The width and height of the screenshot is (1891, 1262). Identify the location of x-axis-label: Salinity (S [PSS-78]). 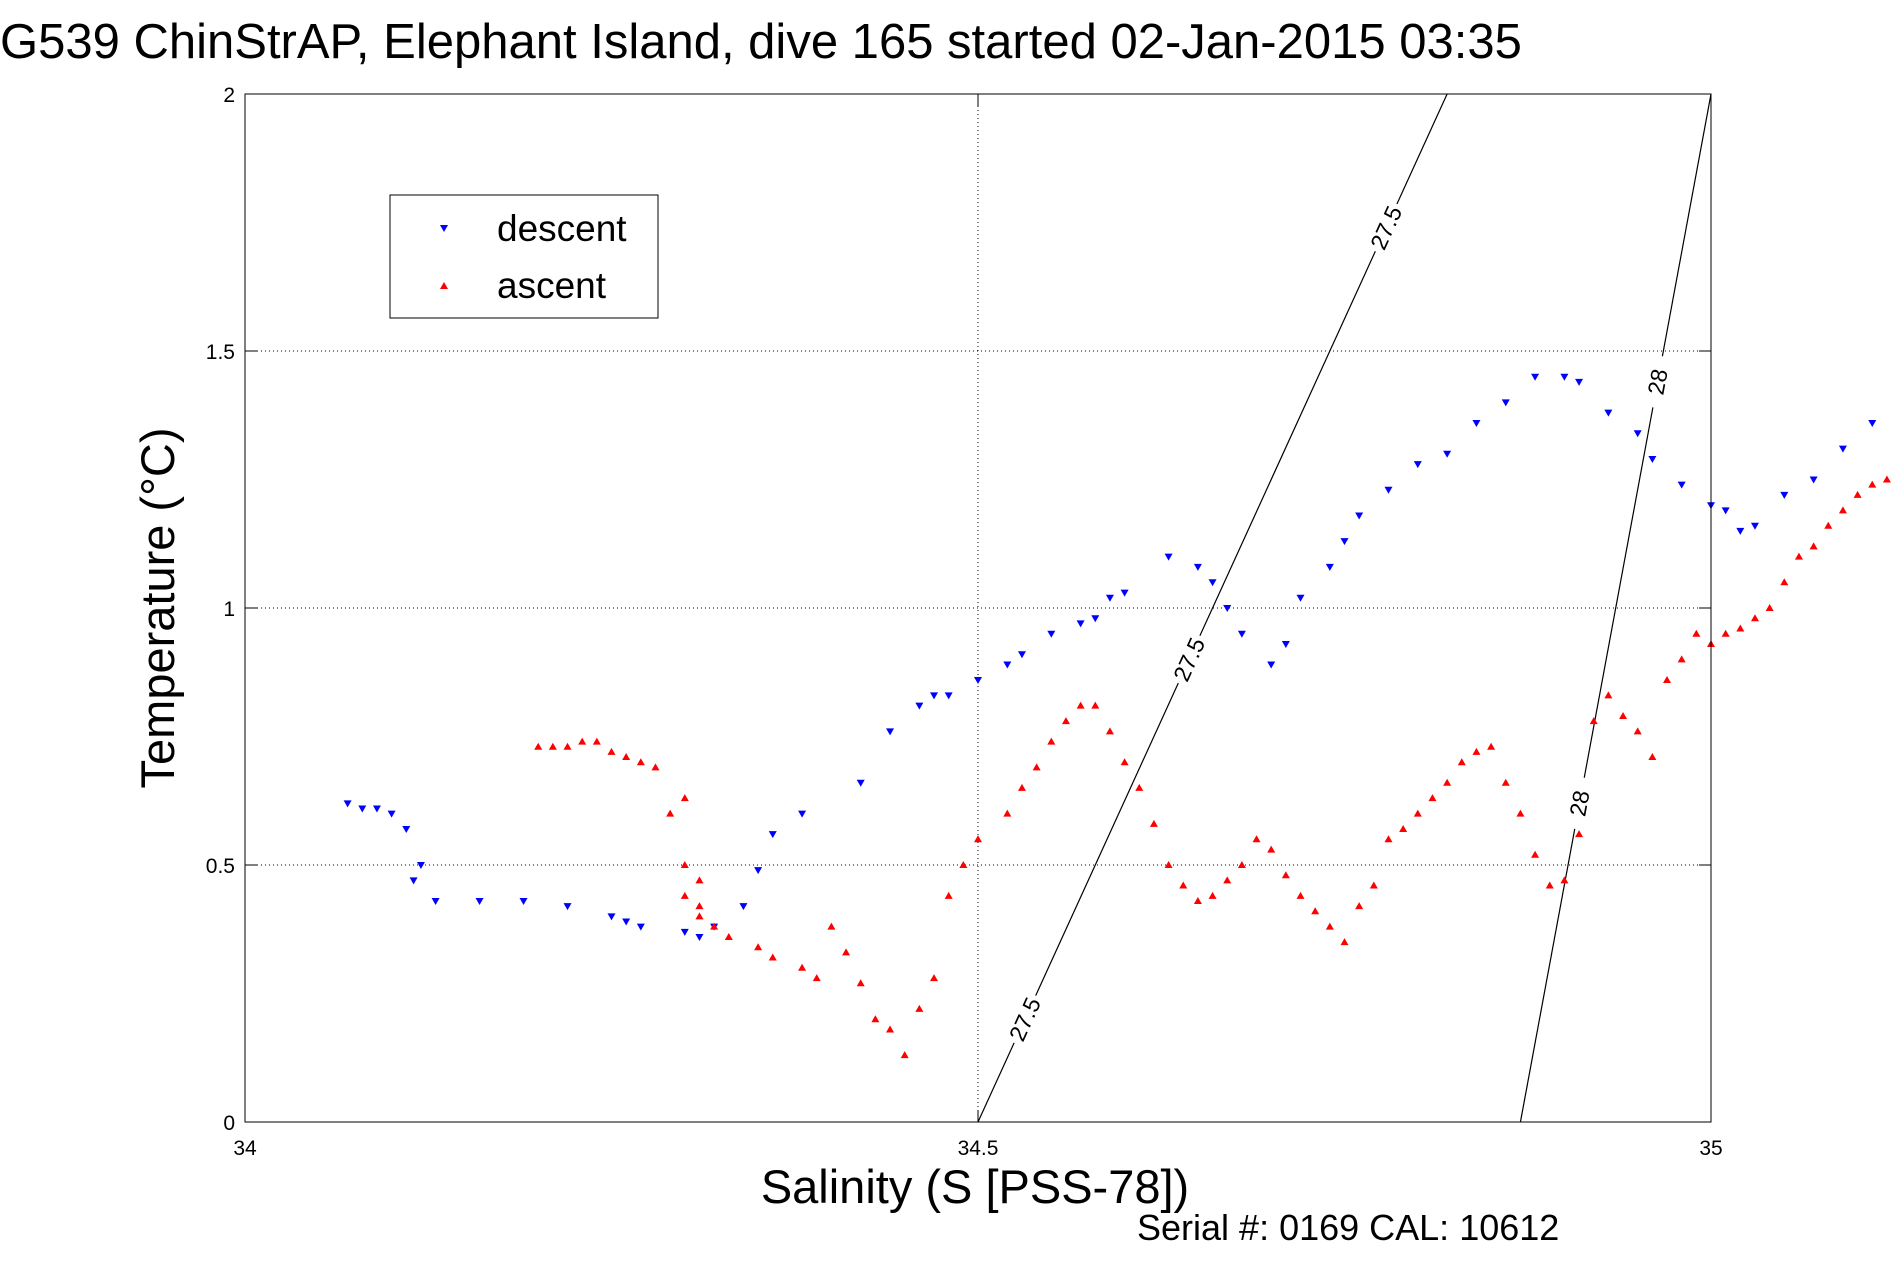
(975, 1186).